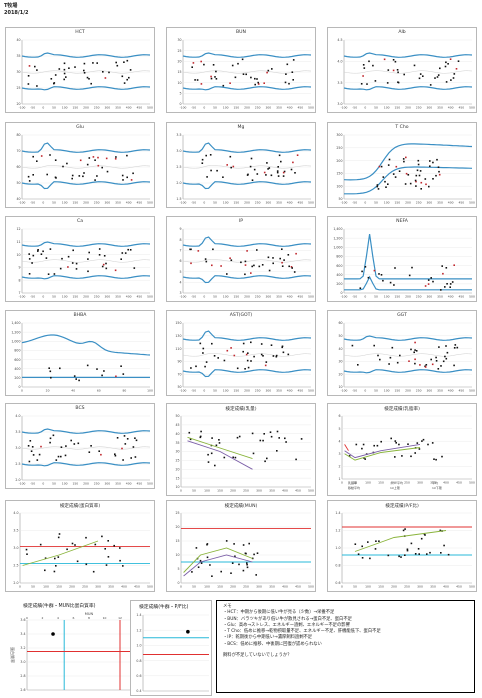  I want to click on tick-label: 3.0, so click(22, 662).